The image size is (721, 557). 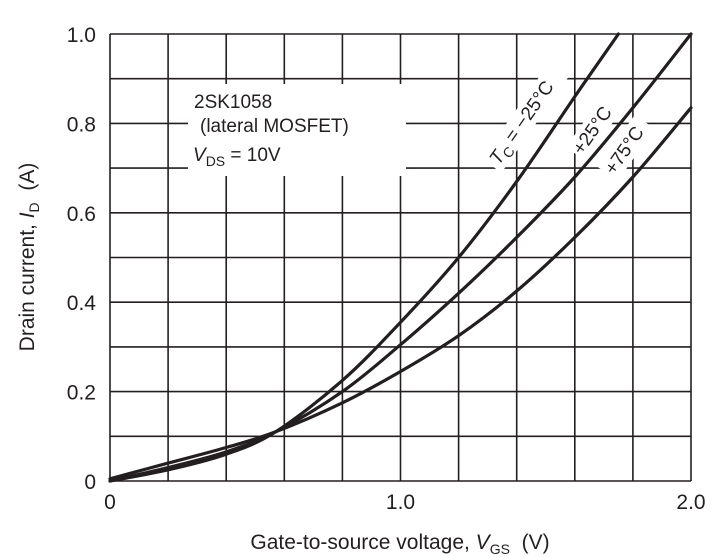 I want to click on device-name: 2SK1058, so click(x=233, y=102).